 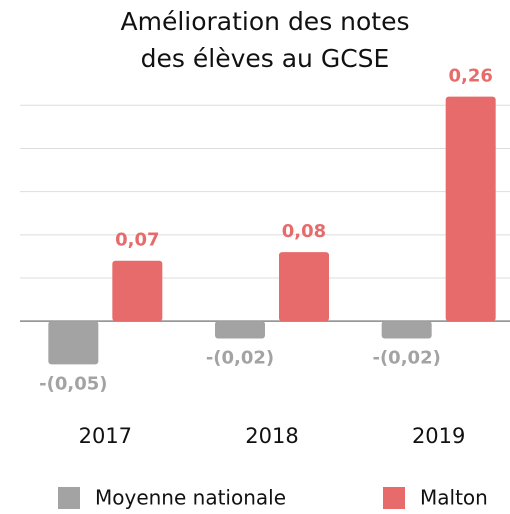 I want to click on legend-label: Moyenne nationale, so click(x=190, y=498).